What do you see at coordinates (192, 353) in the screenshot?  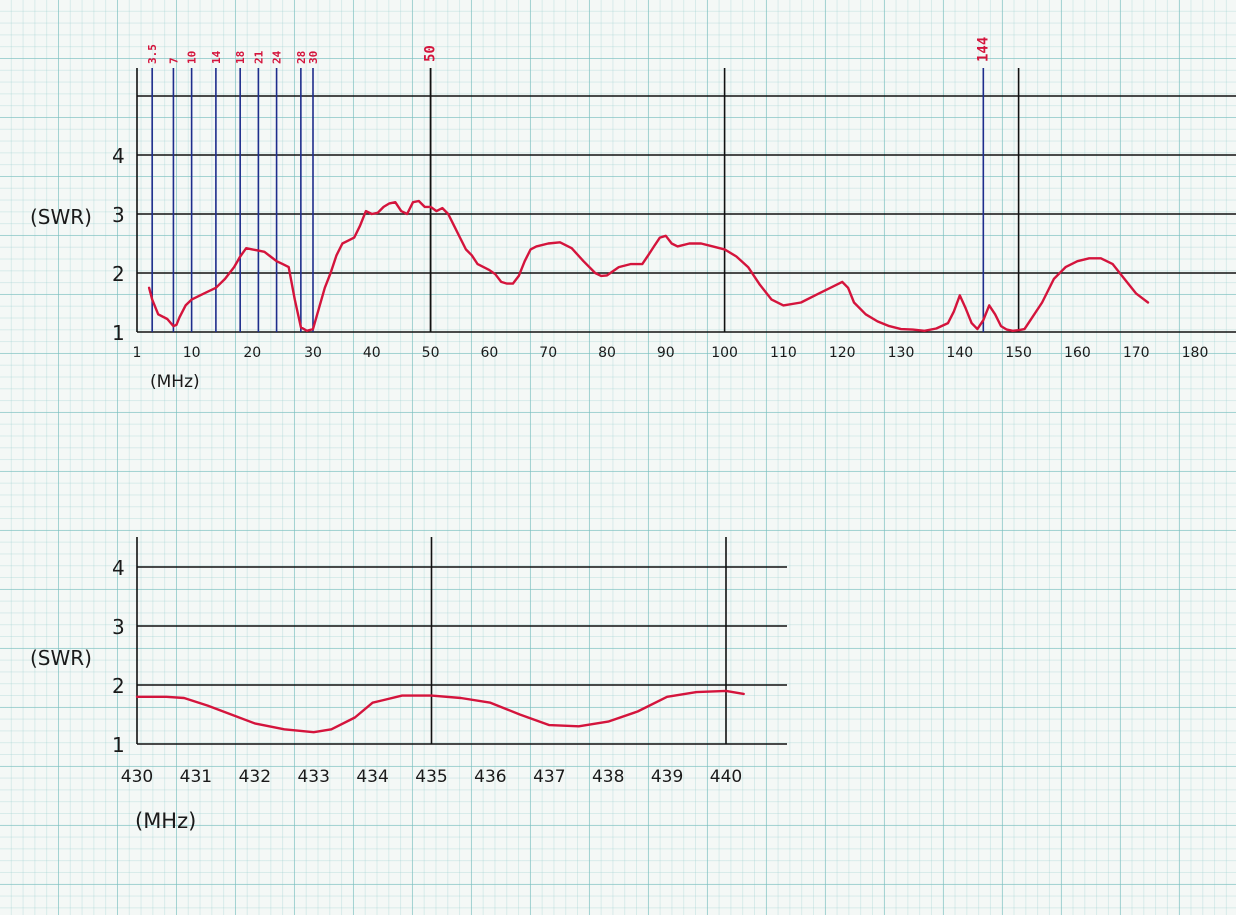 I see `x-tick-label: 10` at bounding box center [192, 353].